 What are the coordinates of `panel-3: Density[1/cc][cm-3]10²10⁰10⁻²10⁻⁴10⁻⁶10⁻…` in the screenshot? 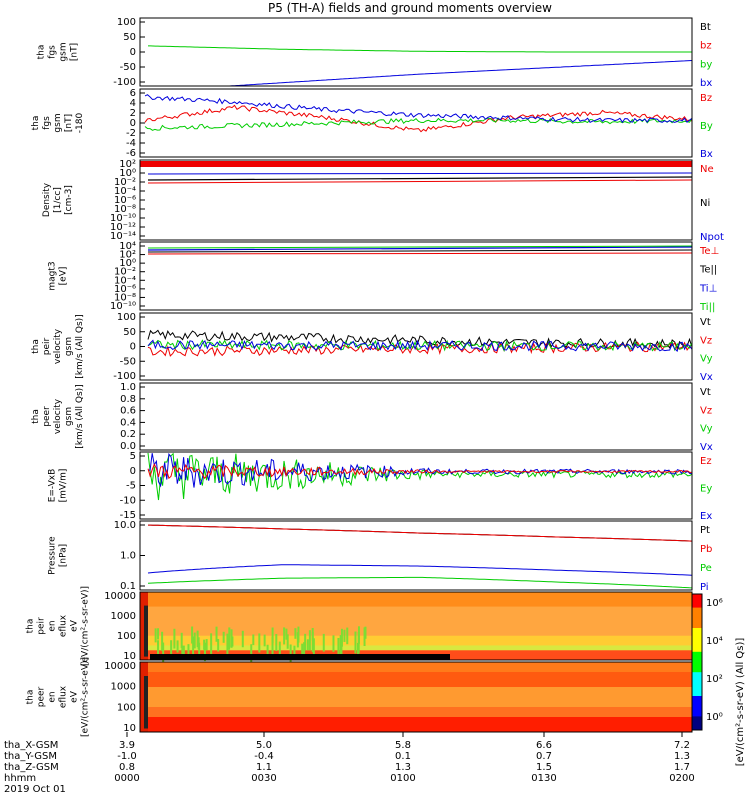 It's located at (383, 201).